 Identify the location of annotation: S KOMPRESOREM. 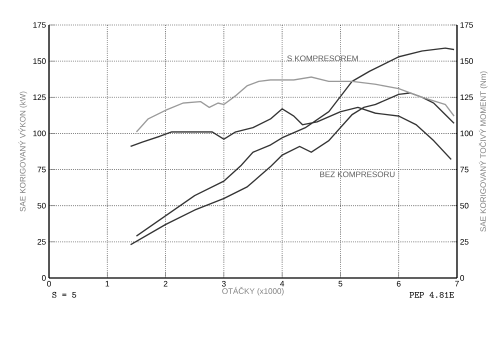
(322, 58).